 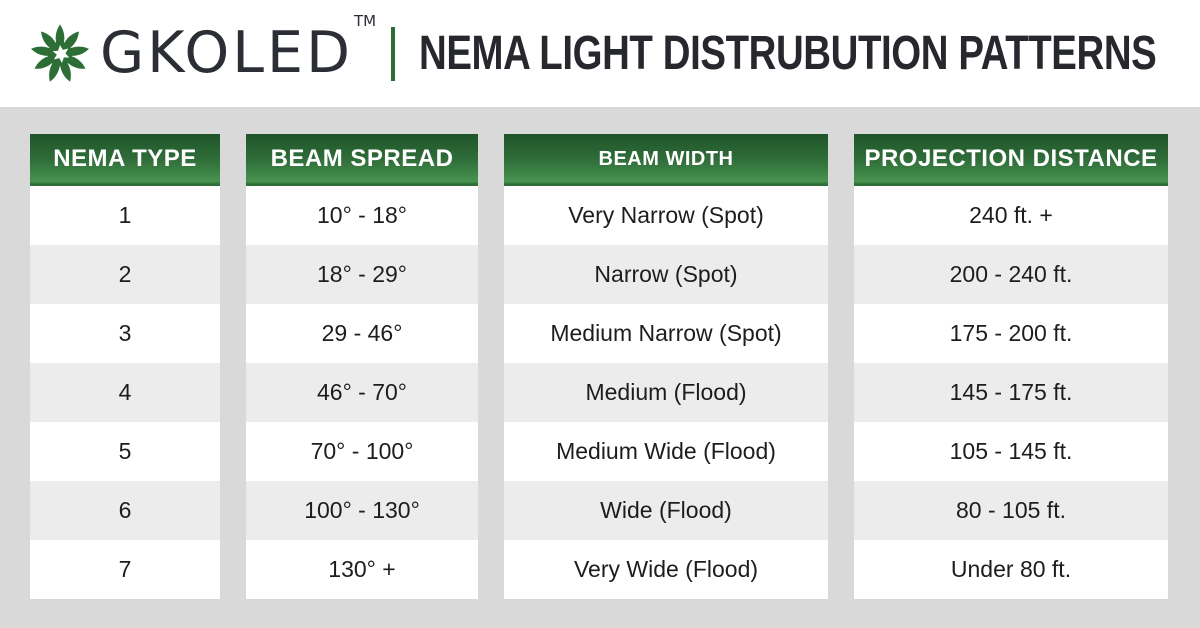 What do you see at coordinates (666, 451) in the screenshot?
I see `table-cell: Medium Wide (Flood)` at bounding box center [666, 451].